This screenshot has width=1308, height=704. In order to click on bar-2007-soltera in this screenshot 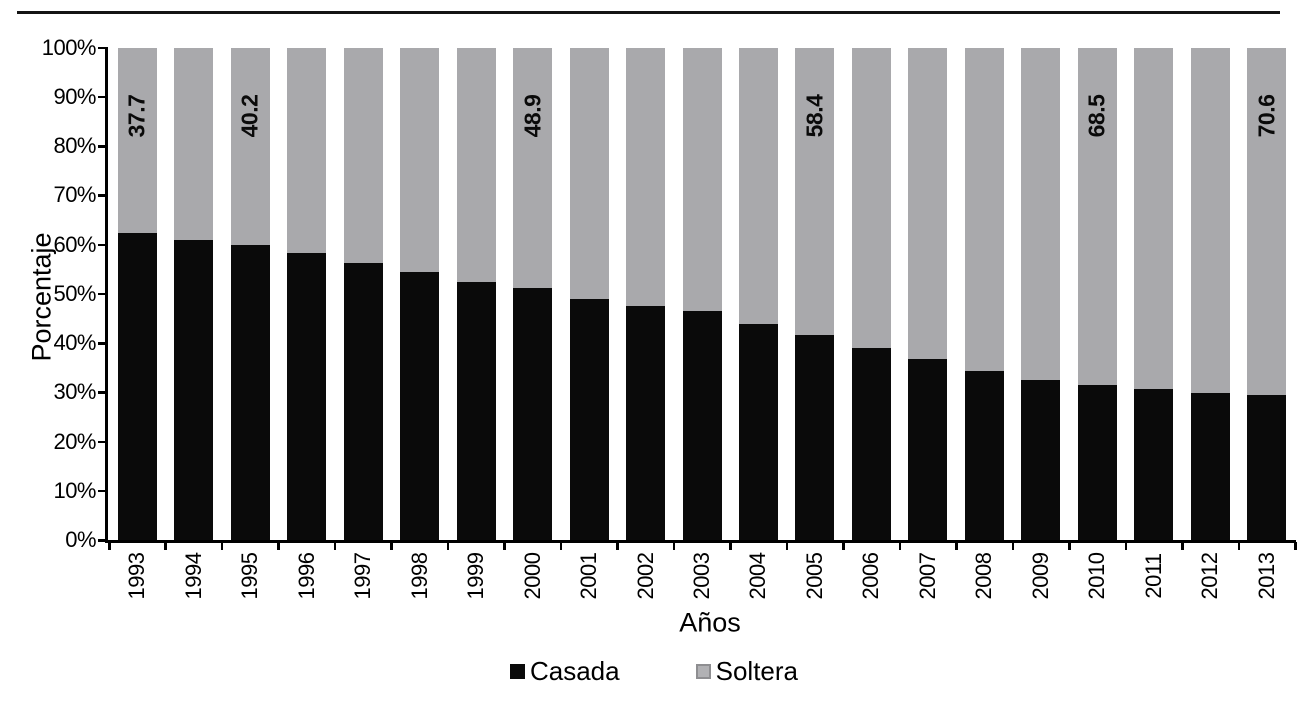, I will do `click(928, 203)`.